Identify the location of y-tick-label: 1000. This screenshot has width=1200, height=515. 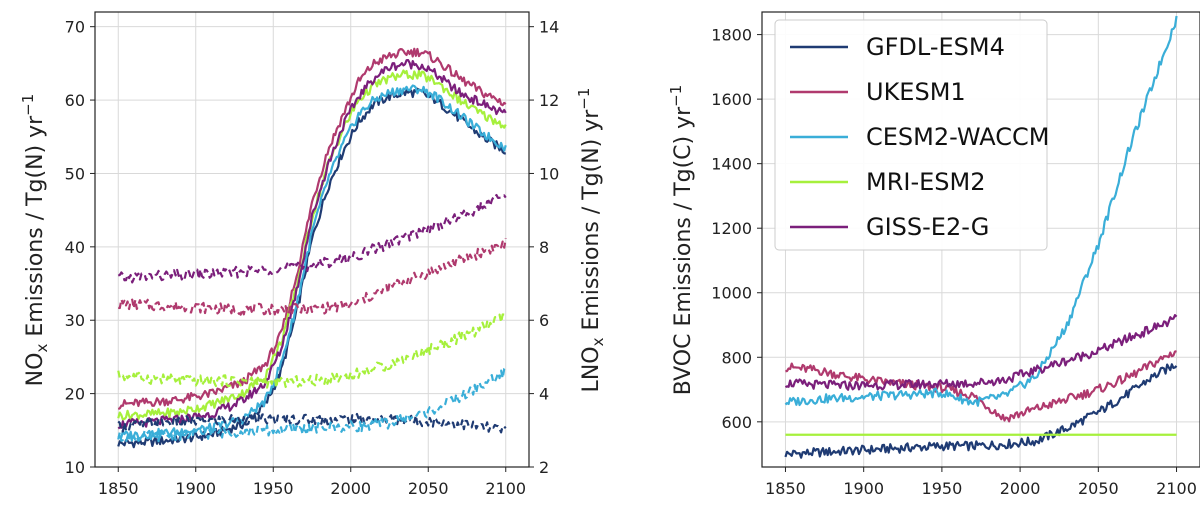
(731, 293).